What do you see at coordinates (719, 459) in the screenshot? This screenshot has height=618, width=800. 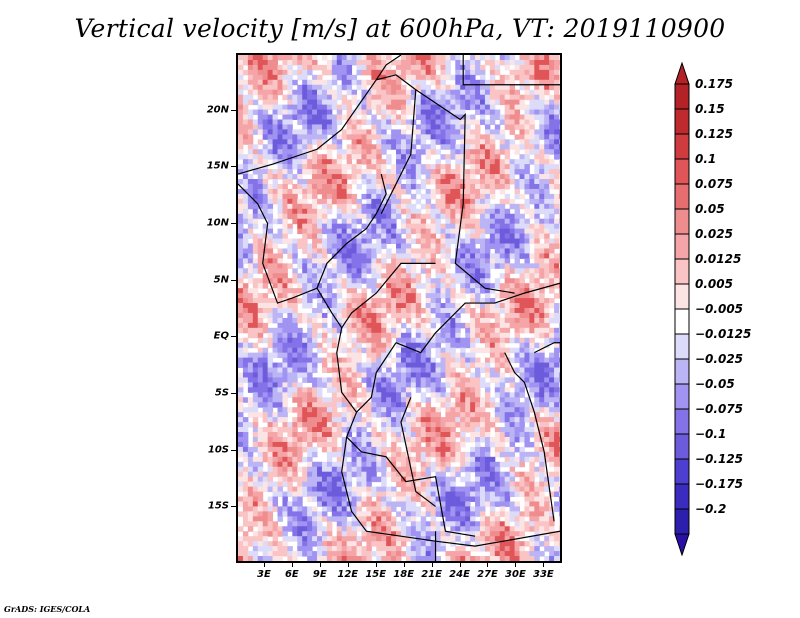 I see `colorbar-label: −0.125` at bounding box center [719, 459].